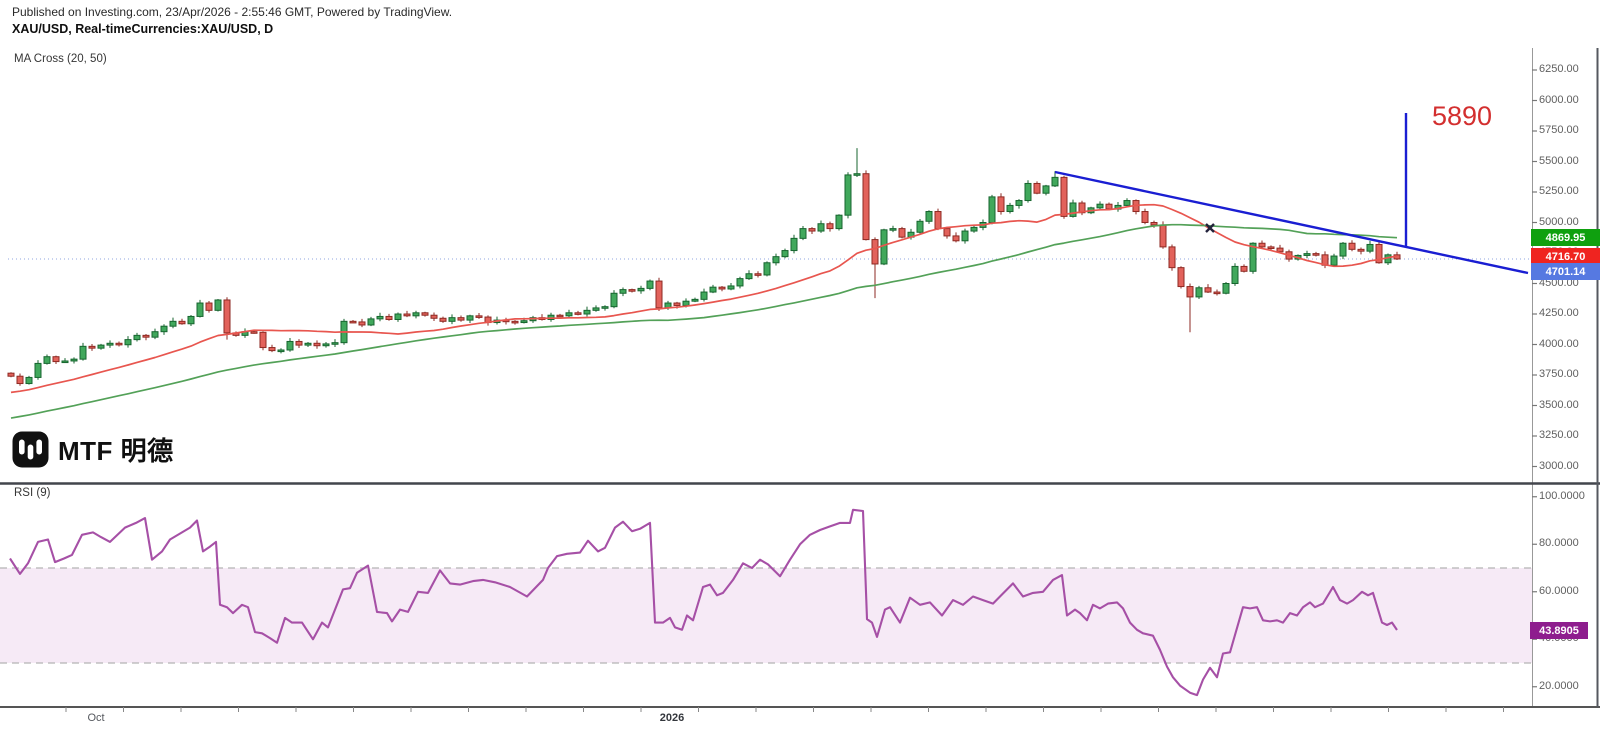  What do you see at coordinates (1559, 543) in the screenshot?
I see `rsi-tick-label: 80.0000` at bounding box center [1559, 543].